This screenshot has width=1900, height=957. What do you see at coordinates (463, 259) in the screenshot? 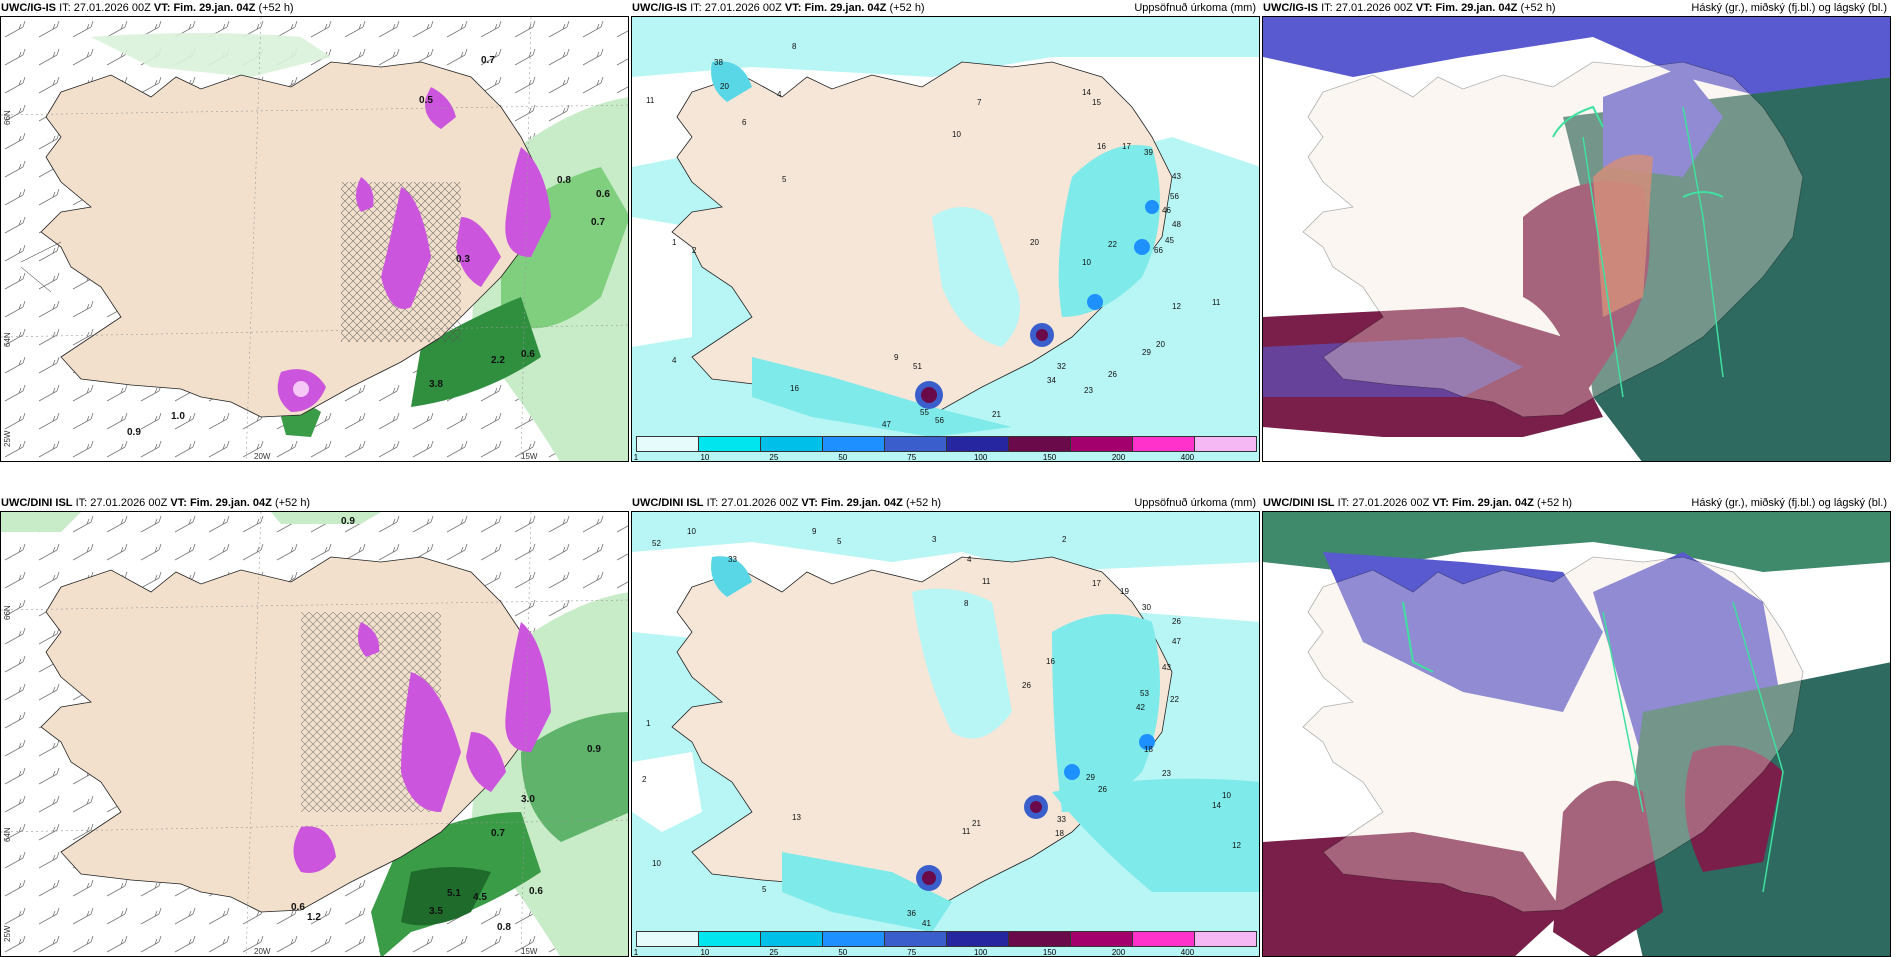
I see `wind-label: 0.3` at bounding box center [463, 259].